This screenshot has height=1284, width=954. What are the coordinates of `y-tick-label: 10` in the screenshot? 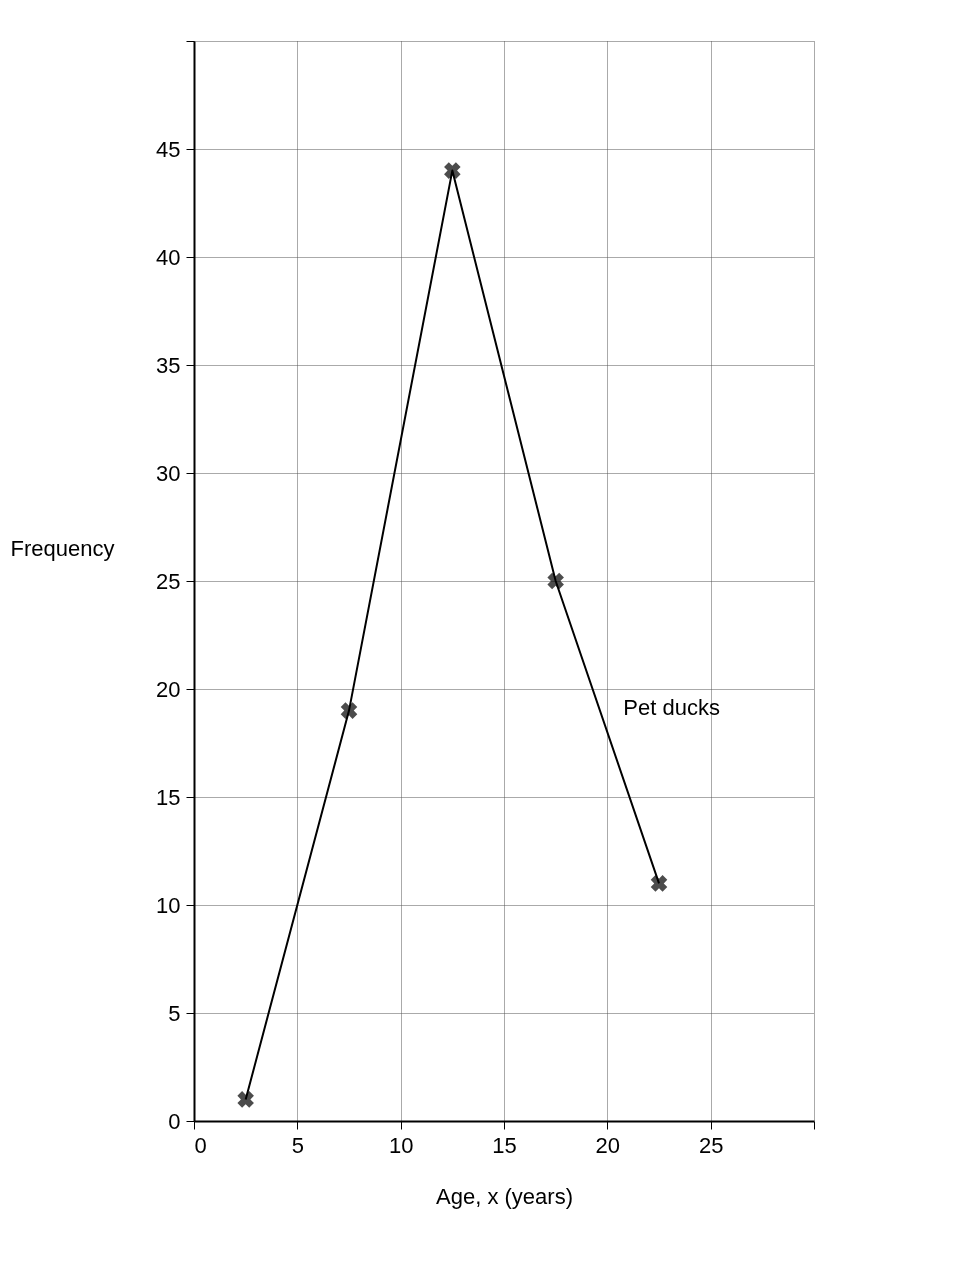 It's located at (168, 905).